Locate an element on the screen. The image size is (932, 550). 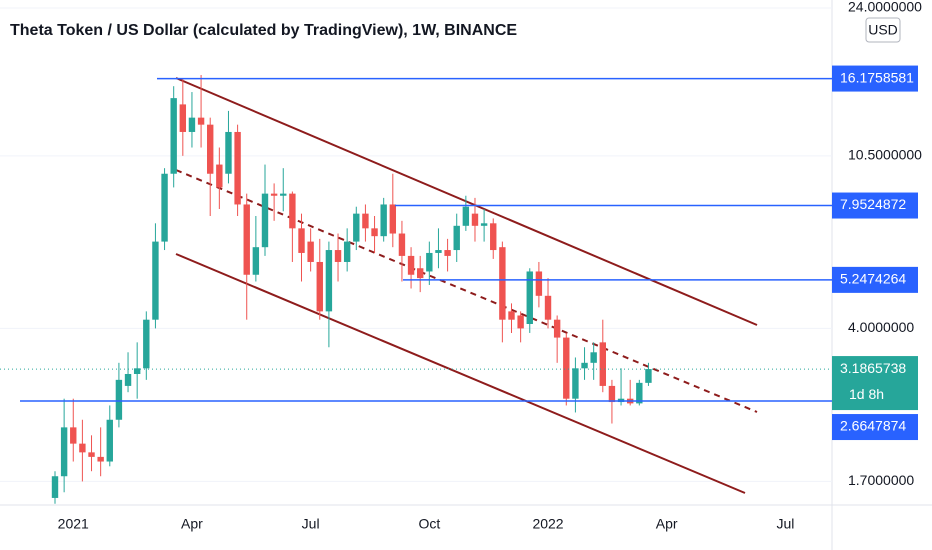
x-tick-label: 2022 is located at coordinates (547, 524).